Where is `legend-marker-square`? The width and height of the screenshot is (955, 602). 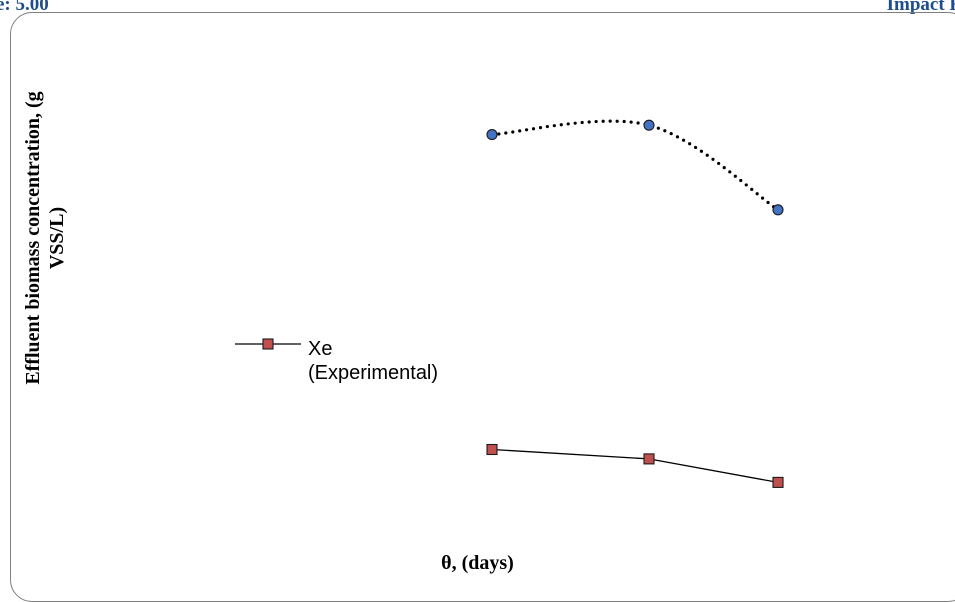 legend-marker-square is located at coordinates (268, 344).